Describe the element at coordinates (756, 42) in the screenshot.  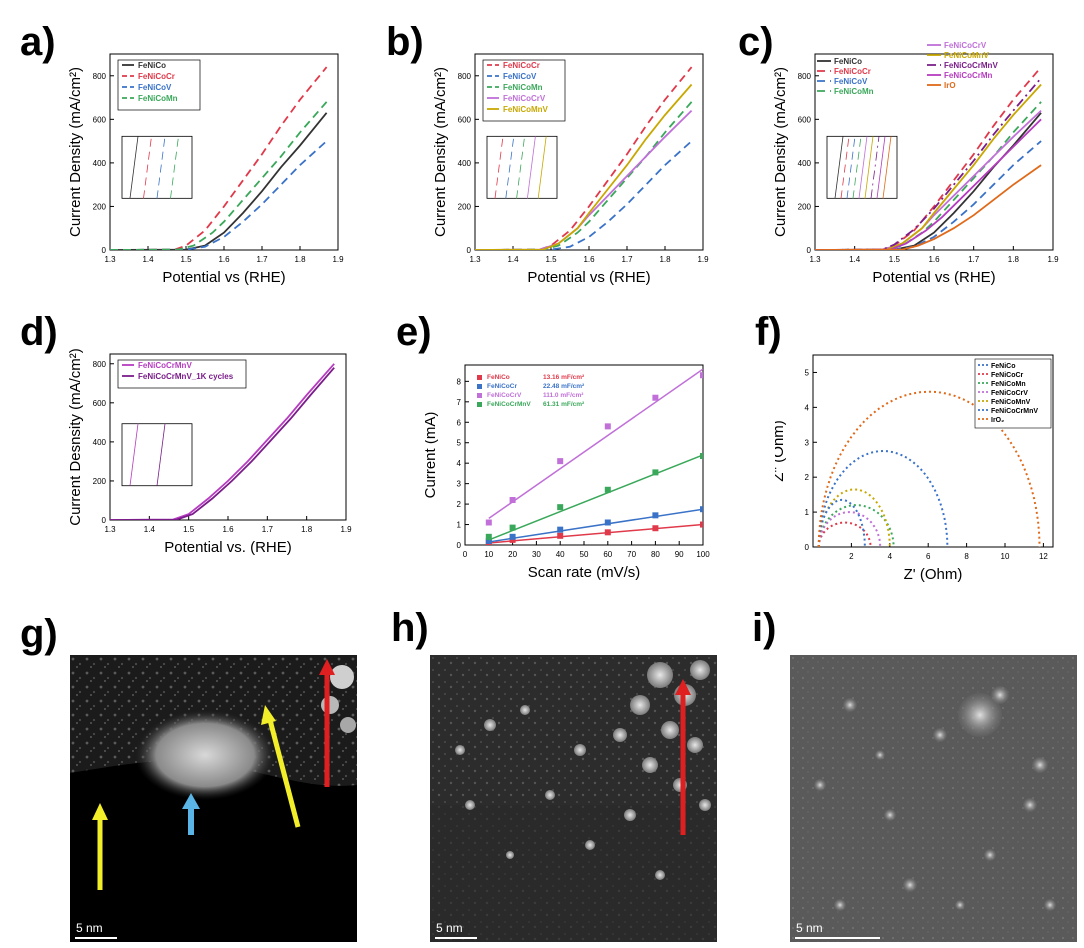
I see `panel-label-c: c)` at that location.